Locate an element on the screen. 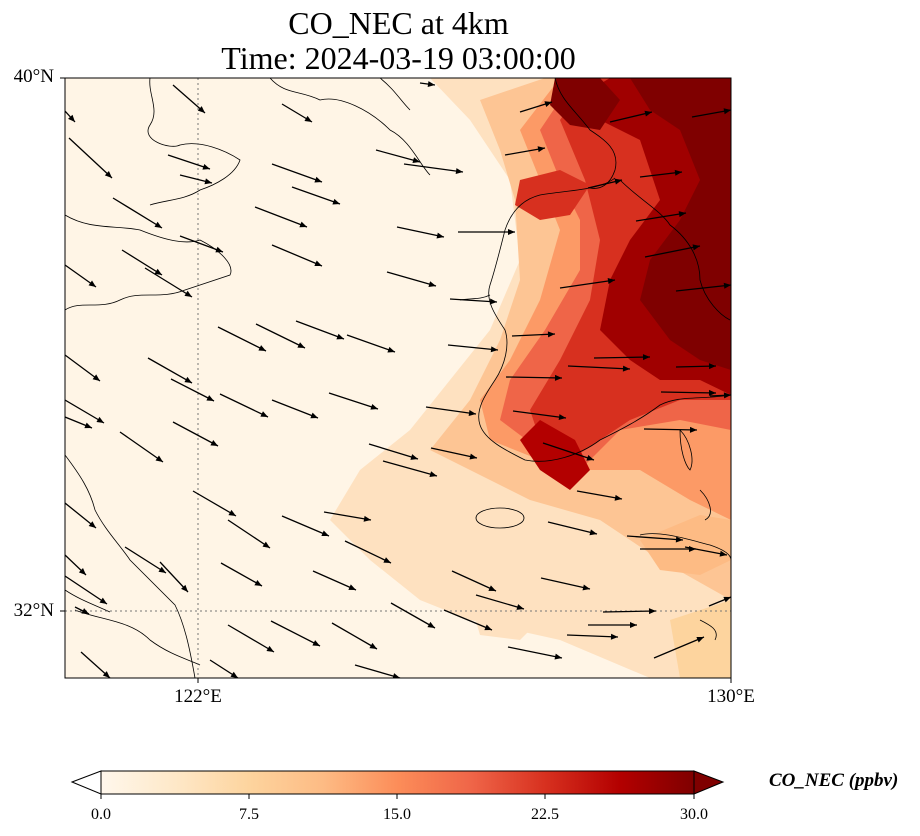 This screenshot has height=836, width=920. lon-tick-label: 130°E is located at coordinates (731, 696).